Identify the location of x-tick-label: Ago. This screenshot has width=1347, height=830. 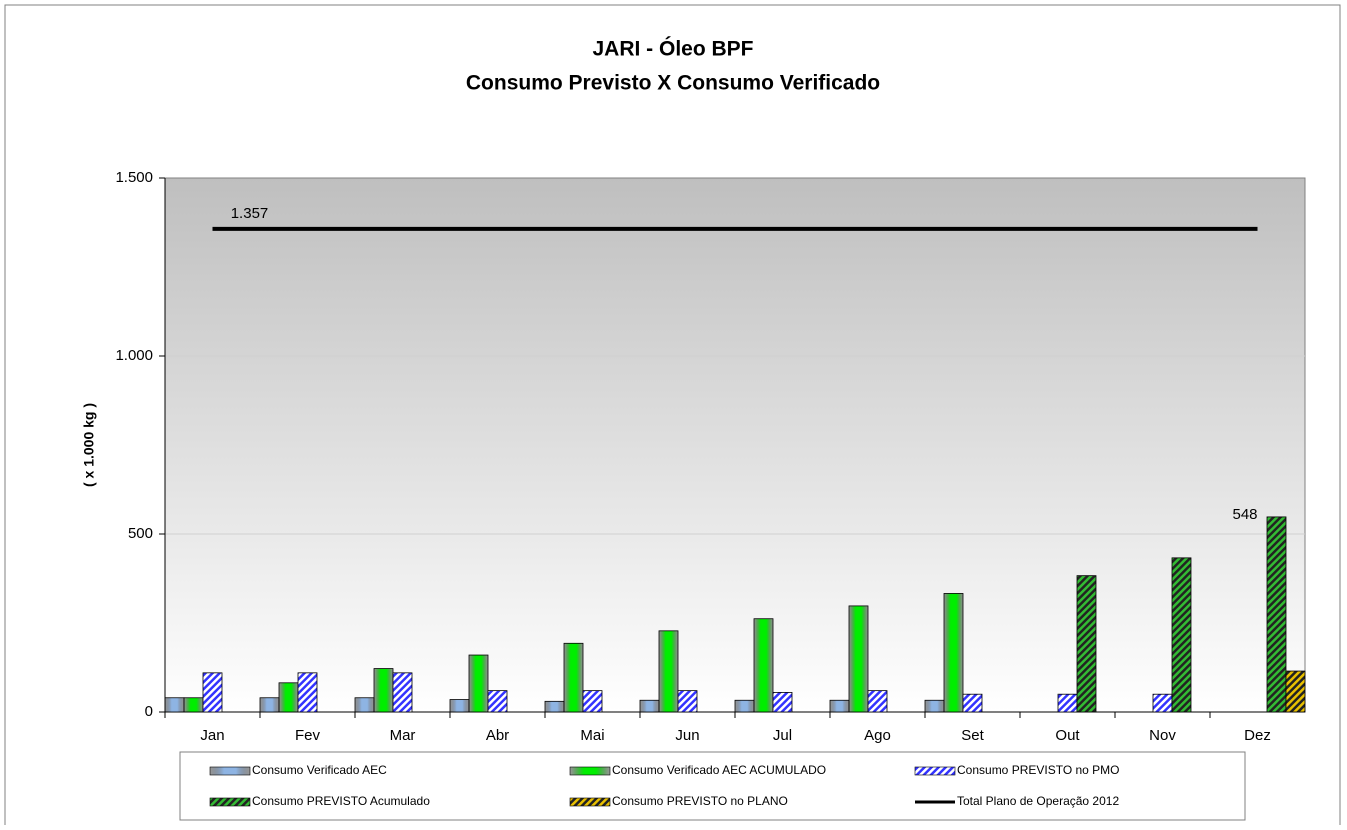
(877, 735).